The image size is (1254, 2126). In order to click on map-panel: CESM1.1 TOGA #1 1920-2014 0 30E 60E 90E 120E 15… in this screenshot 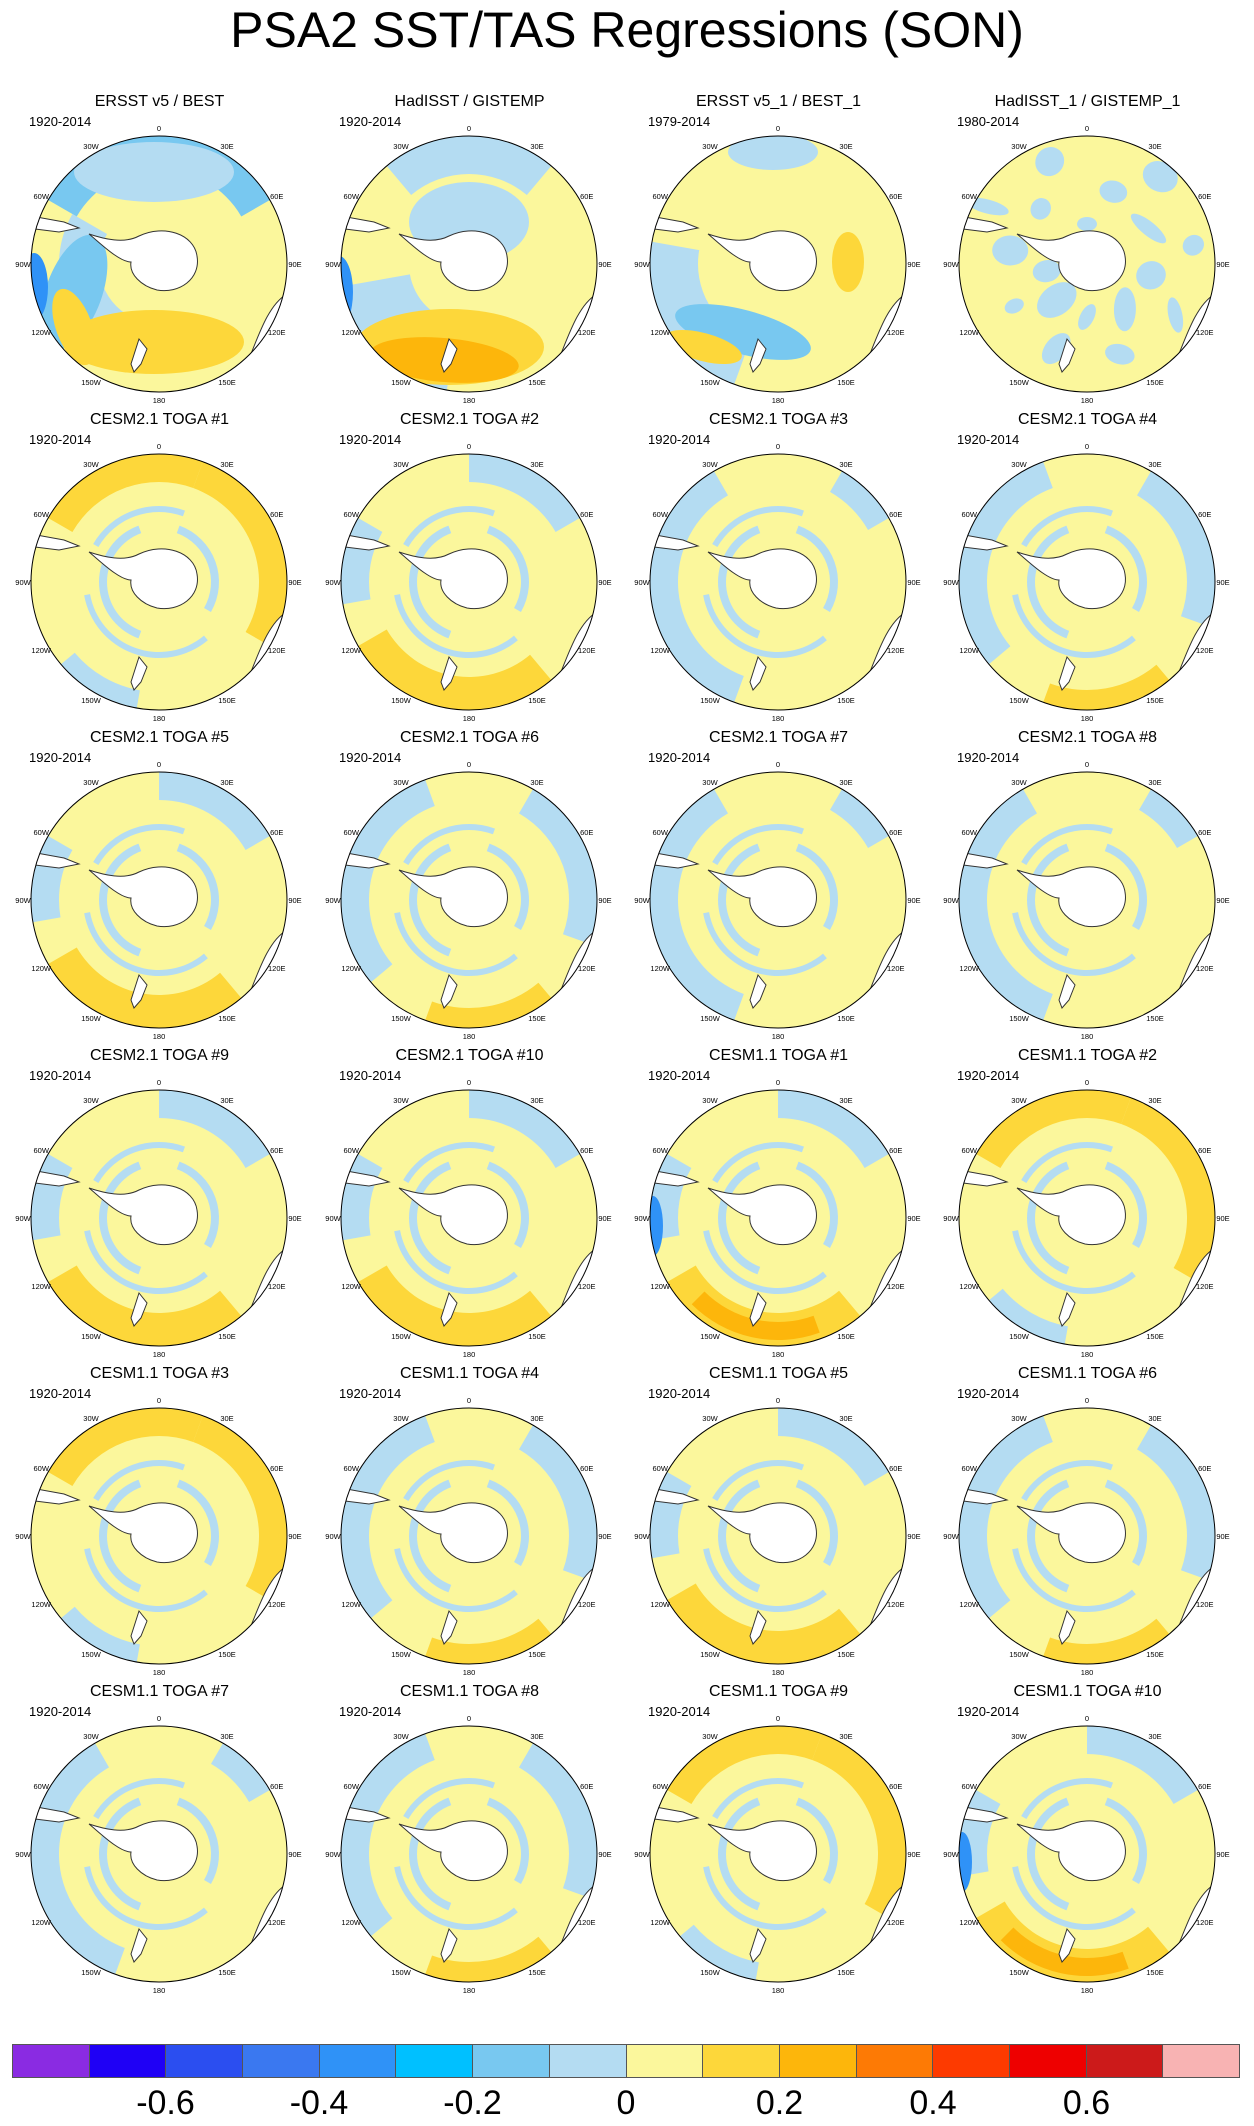, I will do `click(778, 1207)`.